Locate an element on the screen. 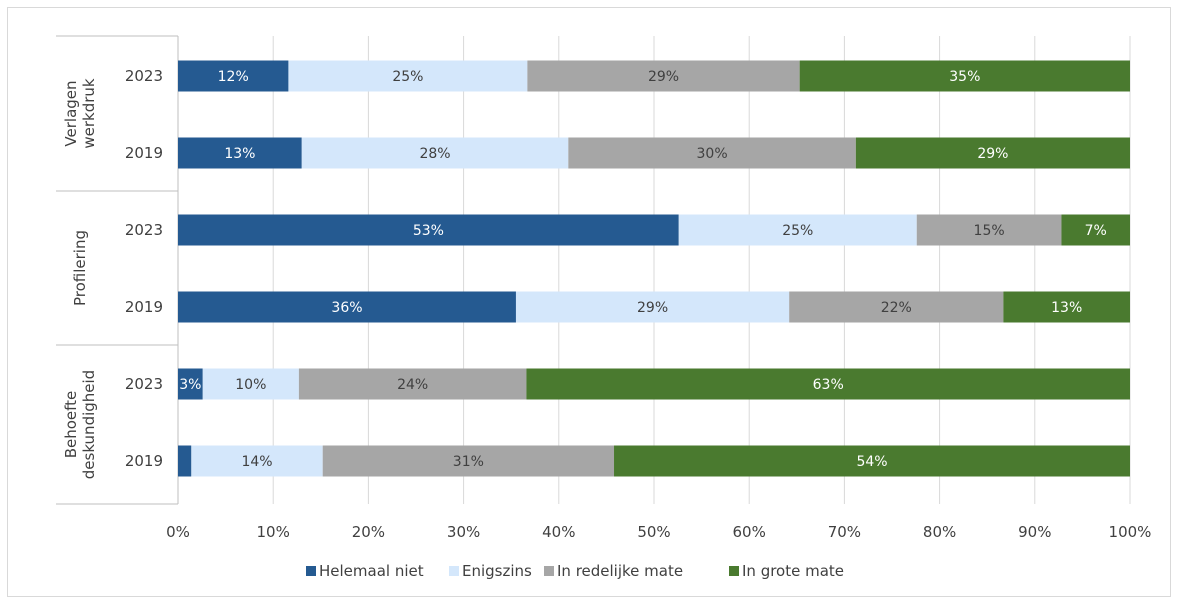  x-tick-label-3: 30% is located at coordinates (463, 532).